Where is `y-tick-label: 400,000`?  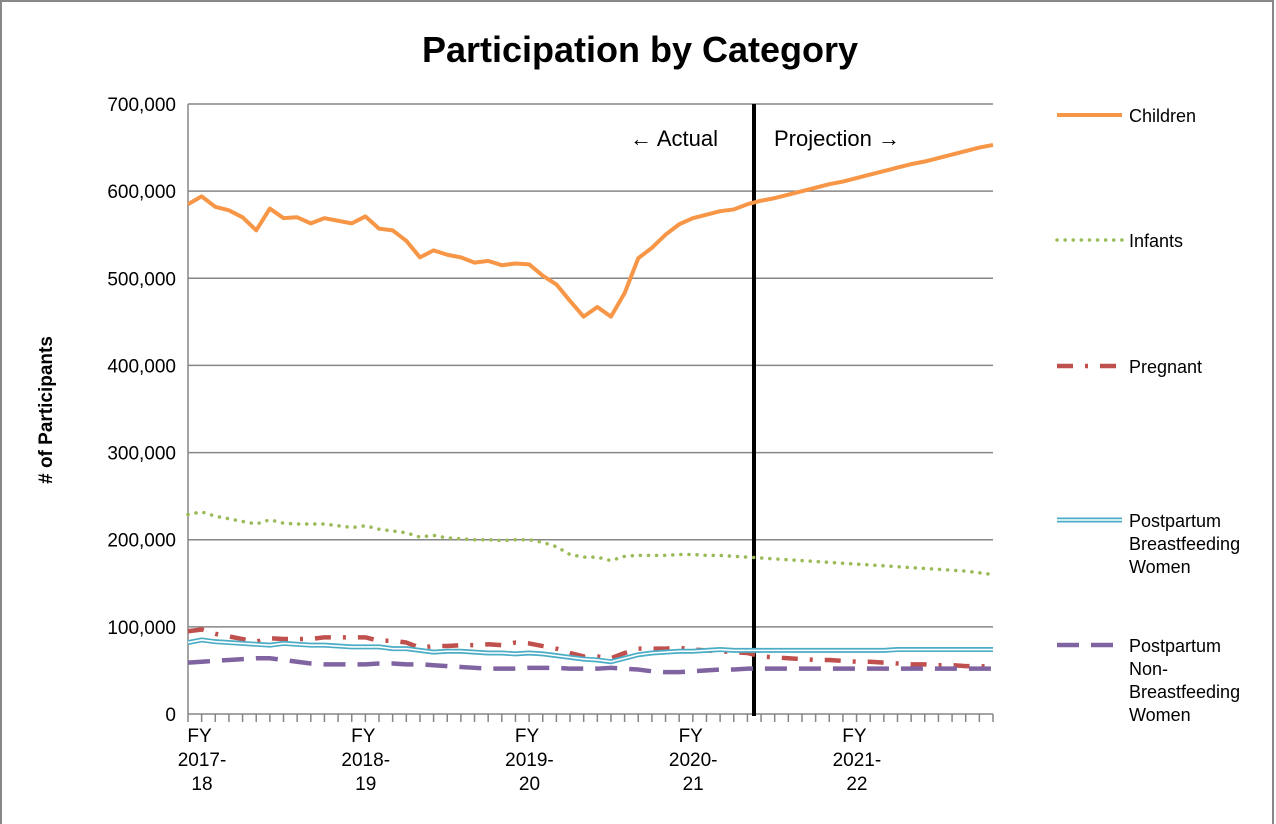
y-tick-label: 400,000 is located at coordinates (141, 366).